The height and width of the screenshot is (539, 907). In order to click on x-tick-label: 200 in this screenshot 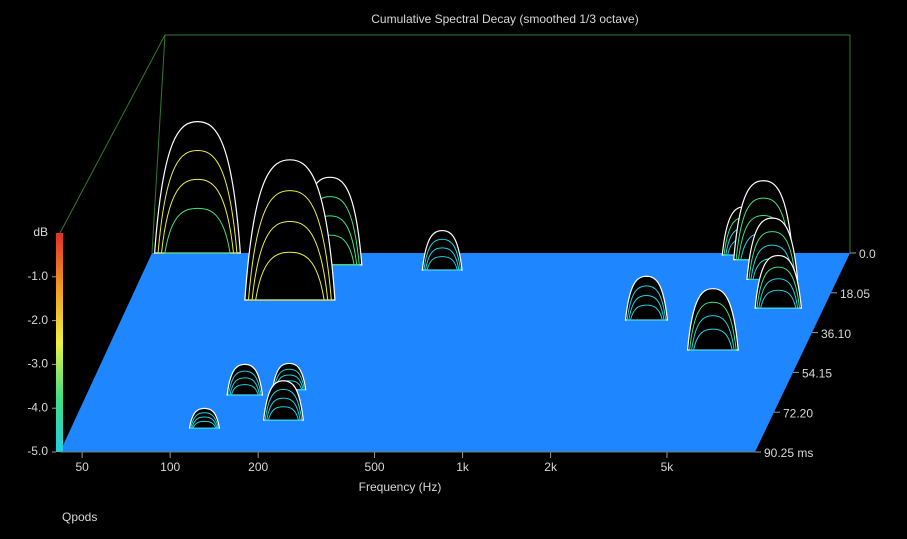, I will do `click(258, 467)`.